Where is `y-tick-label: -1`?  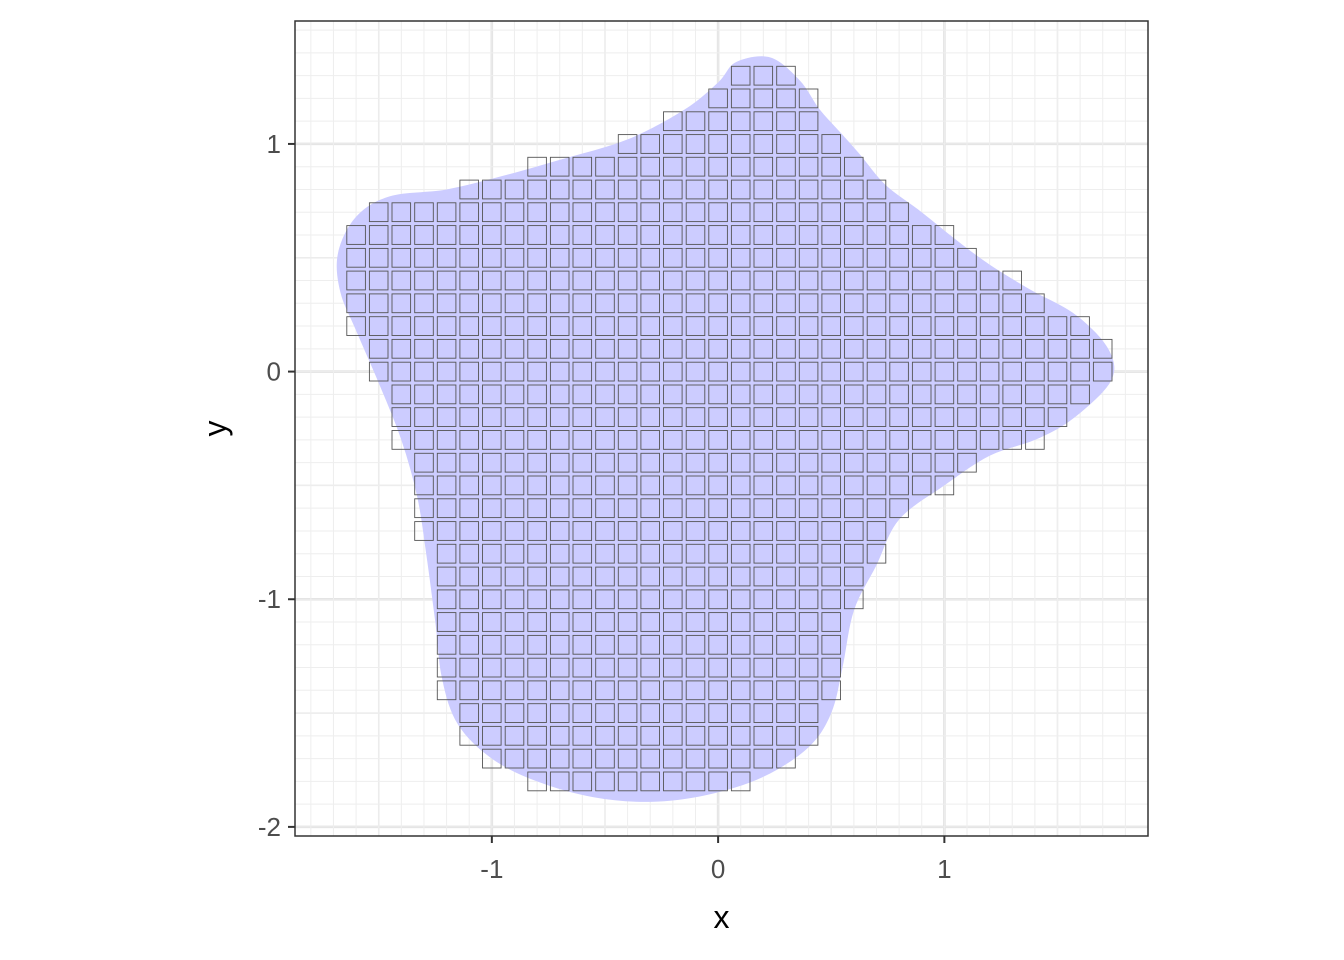
y-tick-label: -1 is located at coordinates (269, 599).